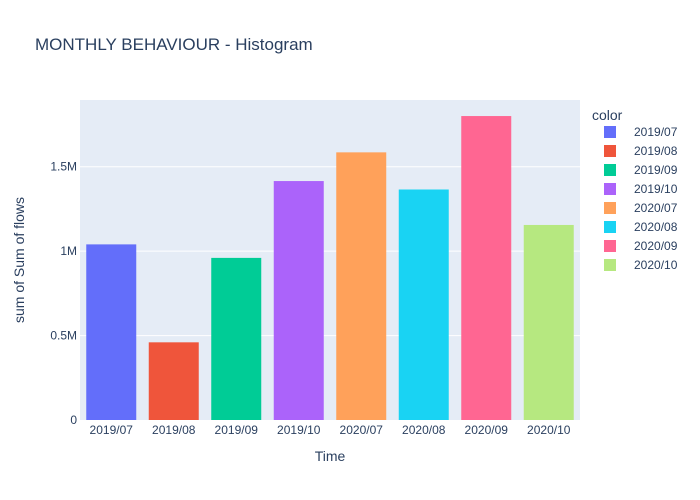 The image size is (700, 500). Describe the element at coordinates (607, 115) in the screenshot. I see `legend-title: color` at that location.